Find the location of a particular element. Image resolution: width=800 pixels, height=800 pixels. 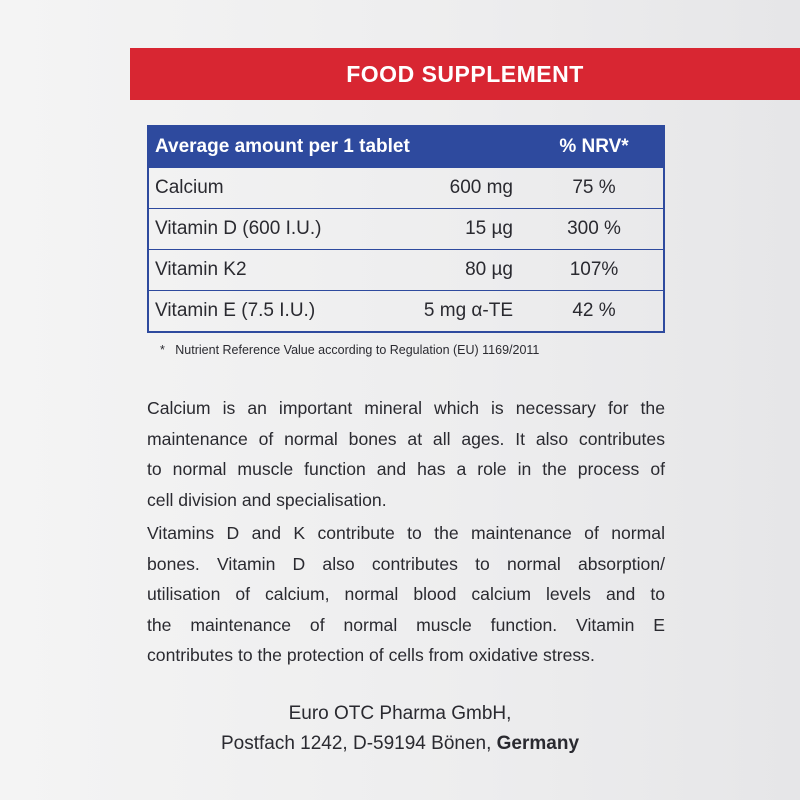

table-cell: Vitamin D (600 I.U.) is located at coordinates (238, 228).